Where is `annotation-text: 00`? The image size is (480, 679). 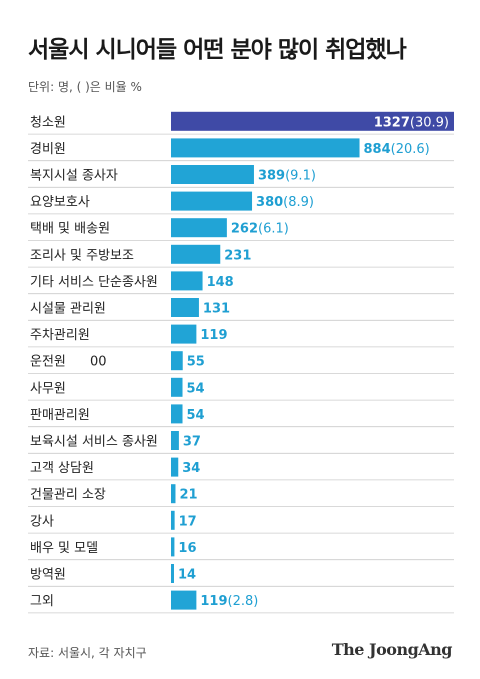
annotation-text: 00 is located at coordinates (98, 362).